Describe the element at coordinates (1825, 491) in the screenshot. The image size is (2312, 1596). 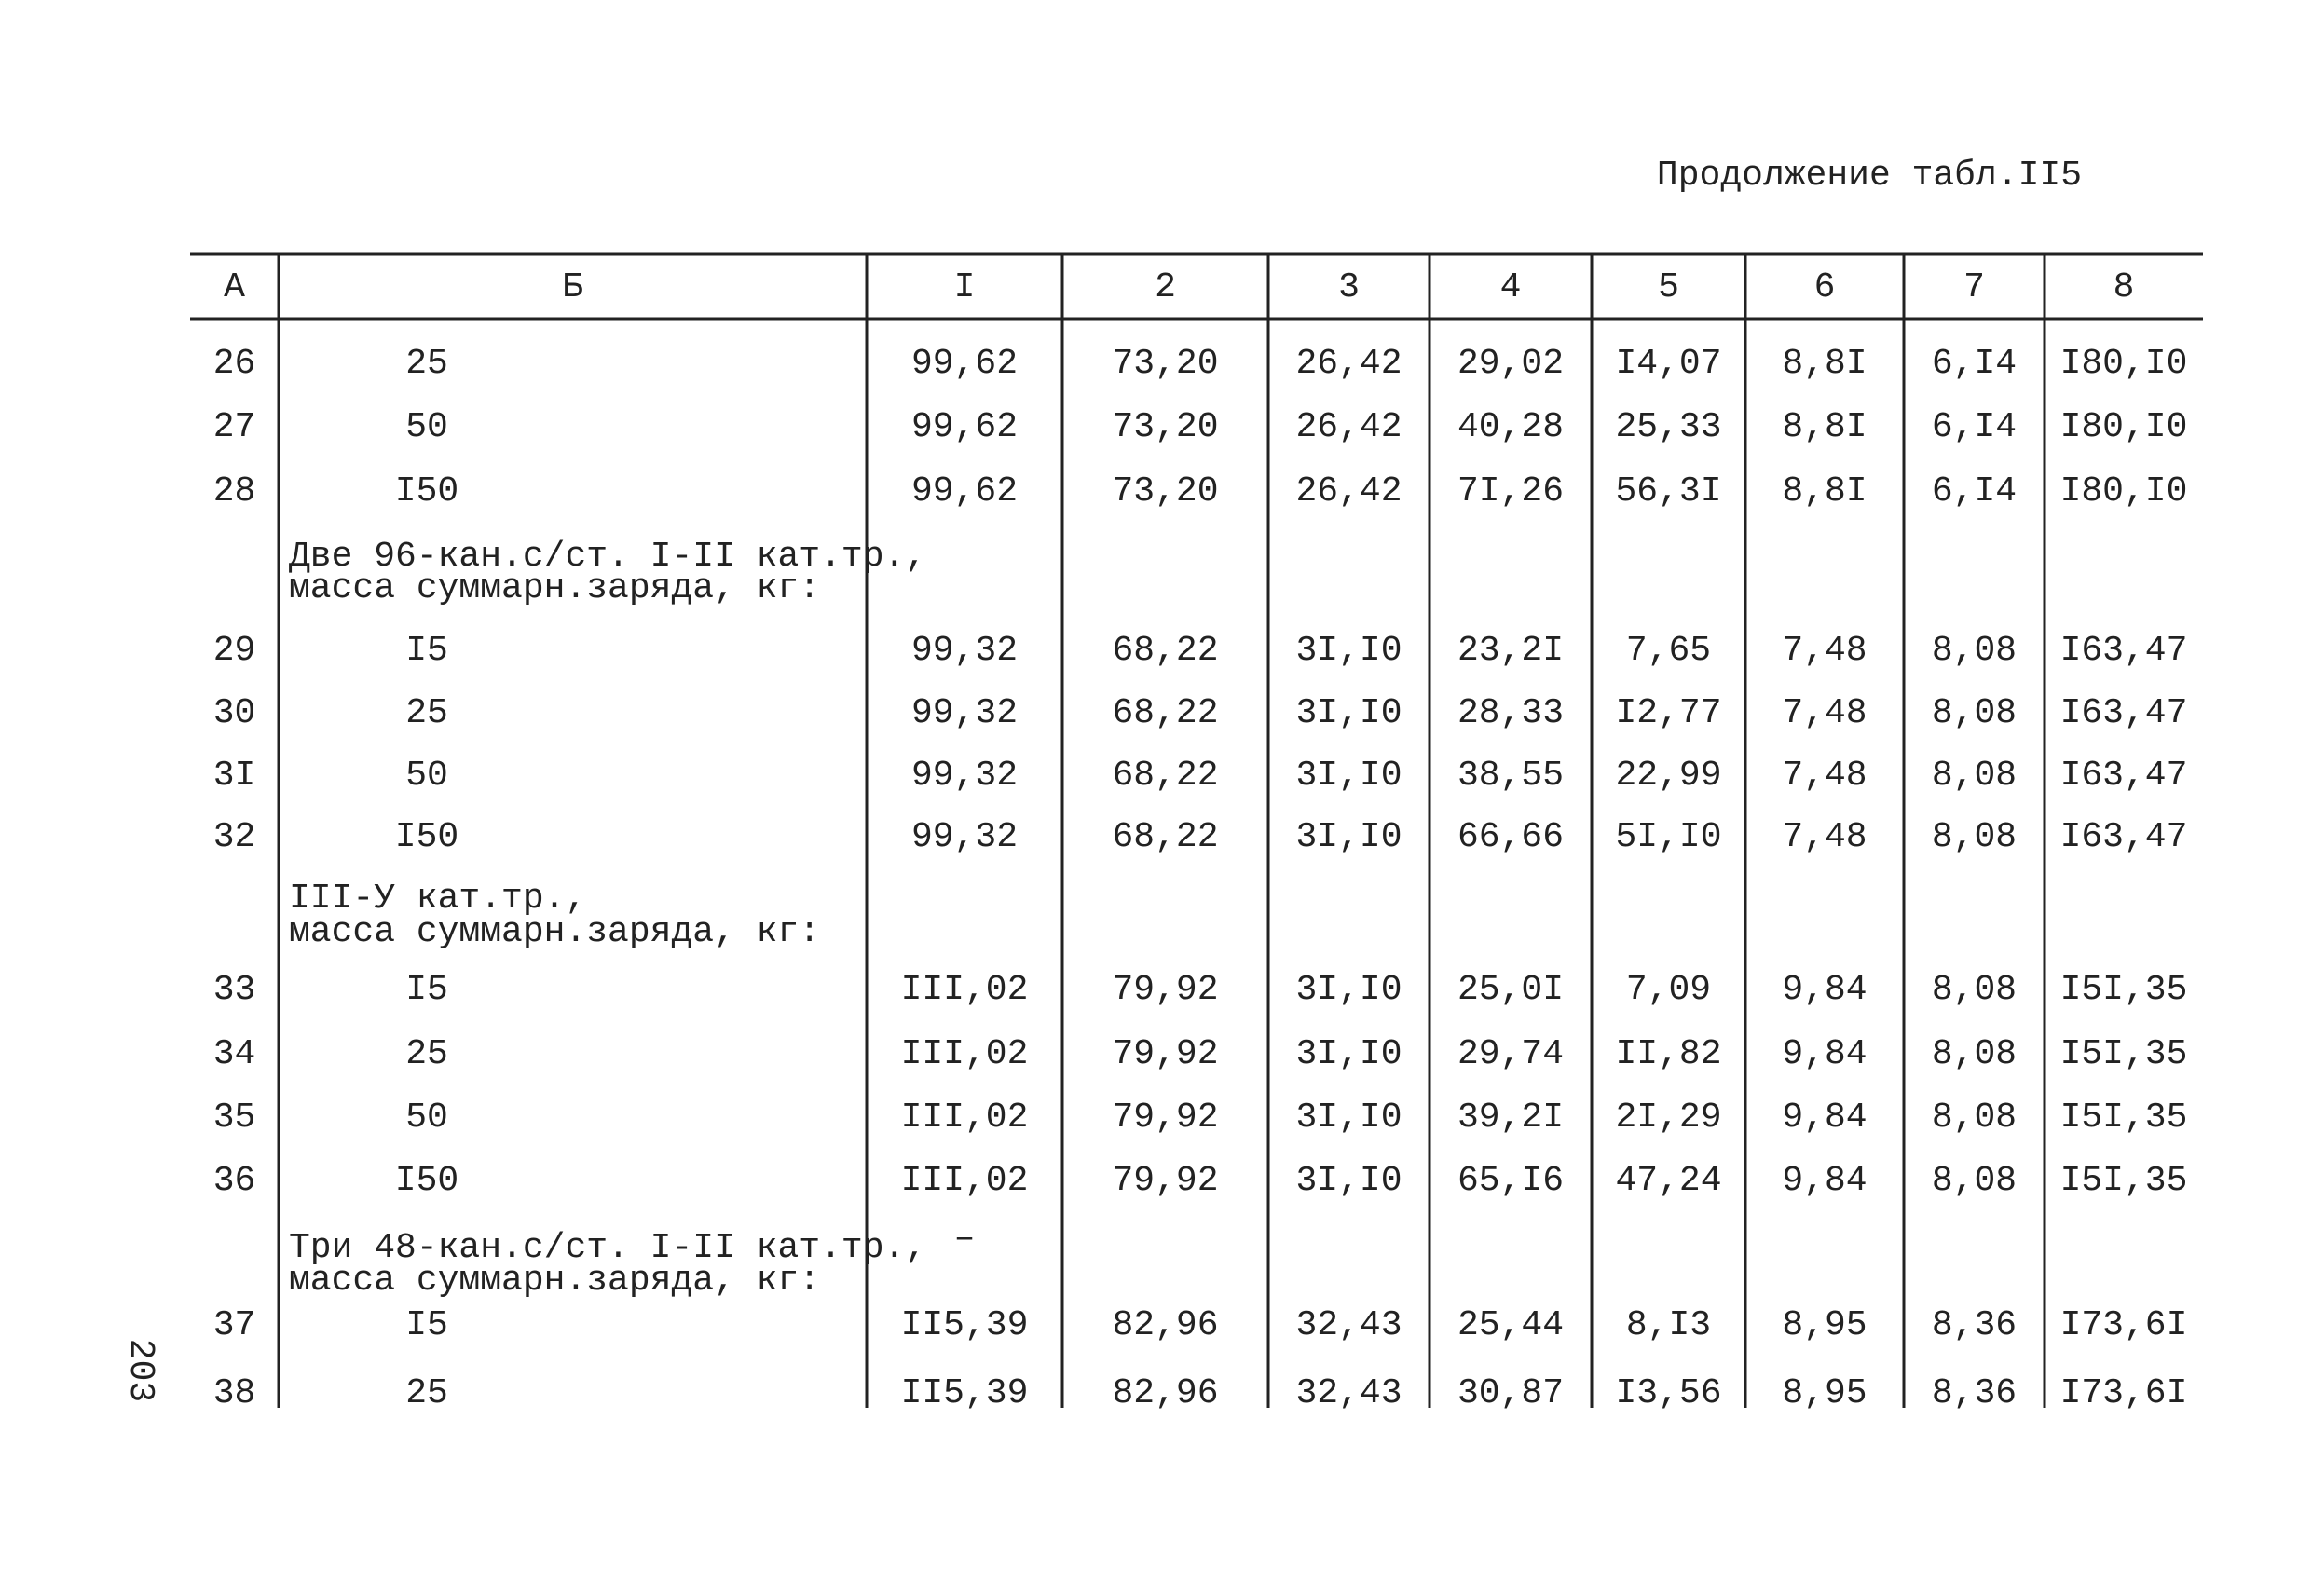
I see `cell: 8,8I` at that location.